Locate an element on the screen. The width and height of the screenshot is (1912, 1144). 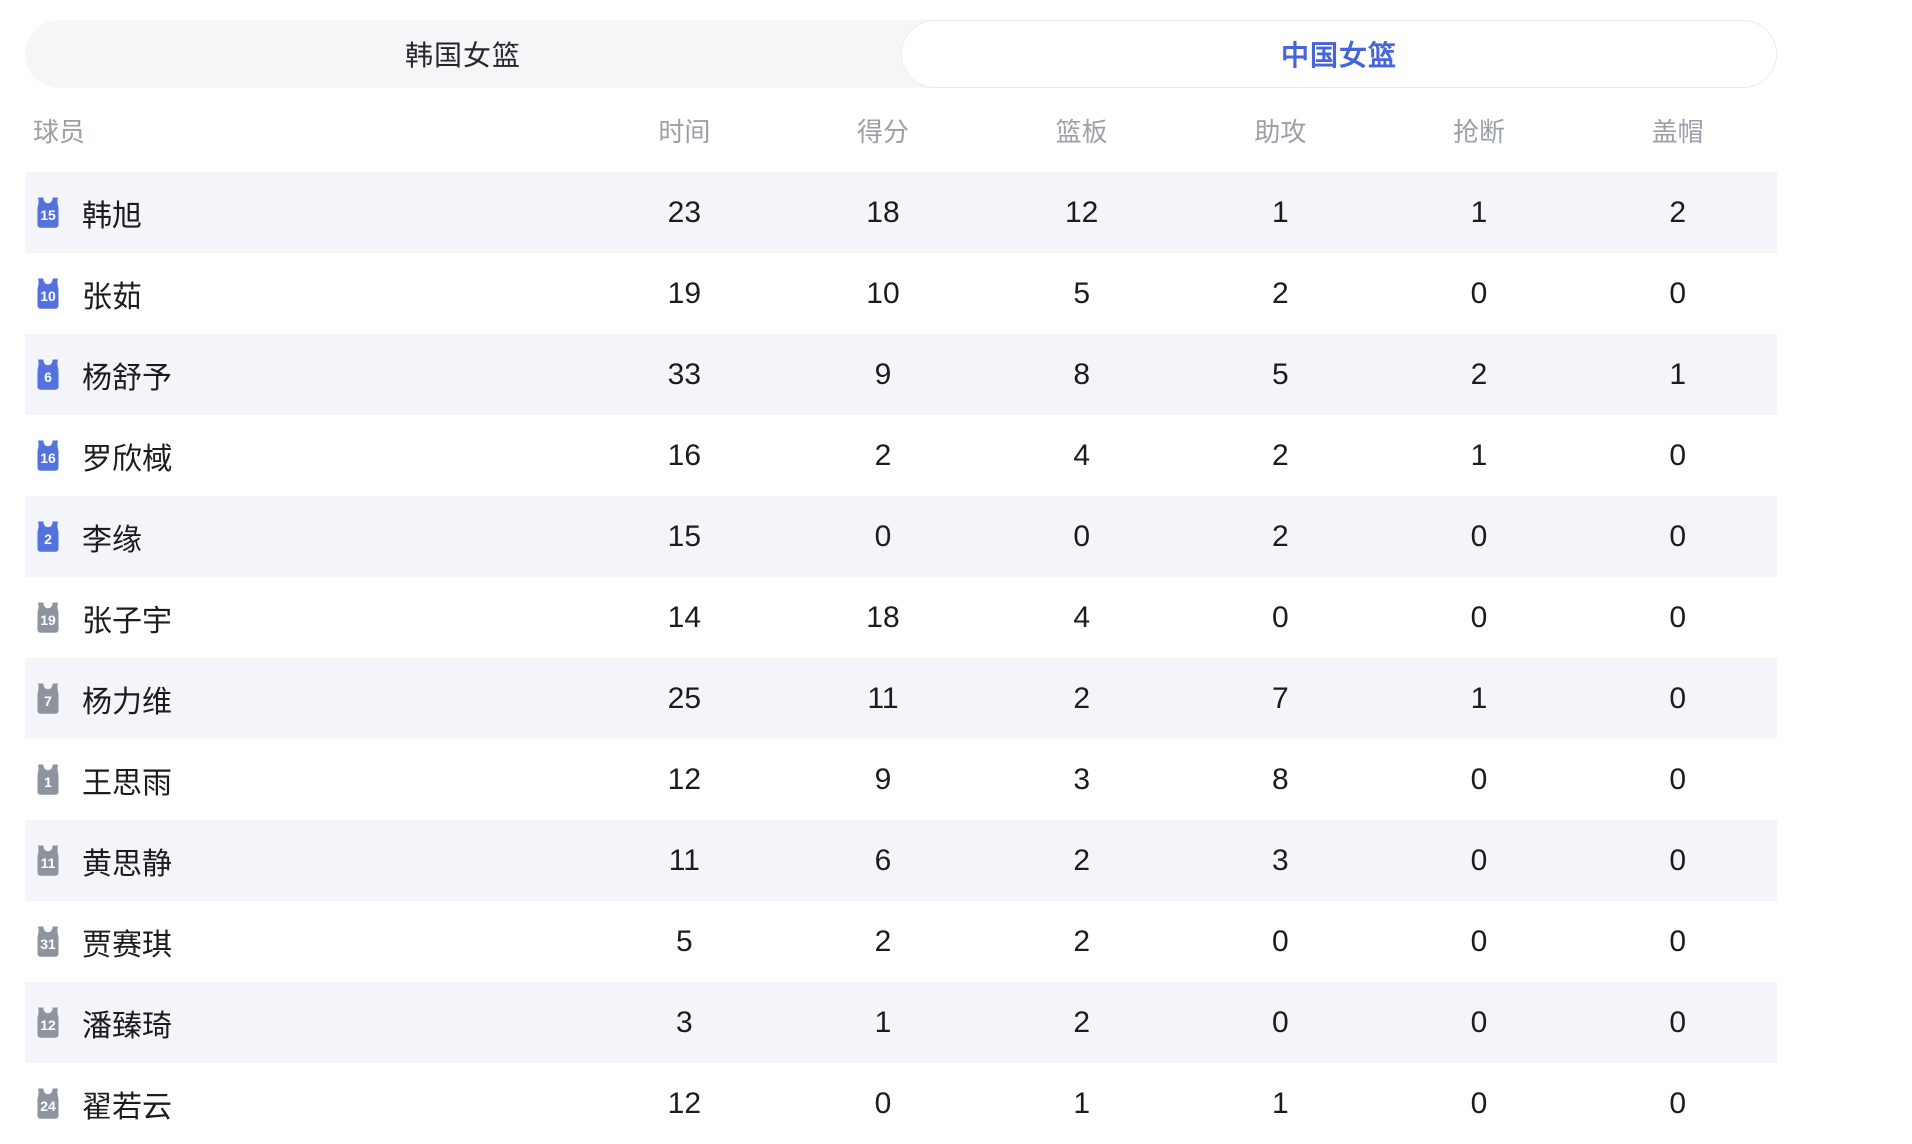
jersey-icon: 16 is located at coordinates (48, 456).